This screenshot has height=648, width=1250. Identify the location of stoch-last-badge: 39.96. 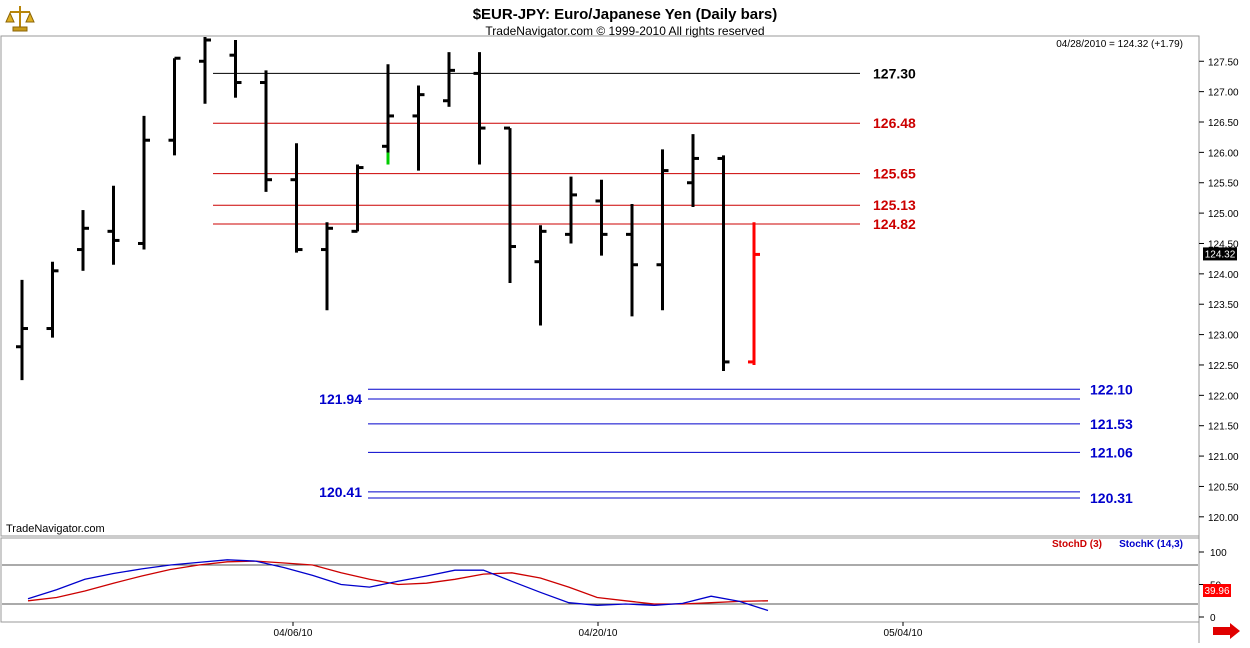
(1217, 590).